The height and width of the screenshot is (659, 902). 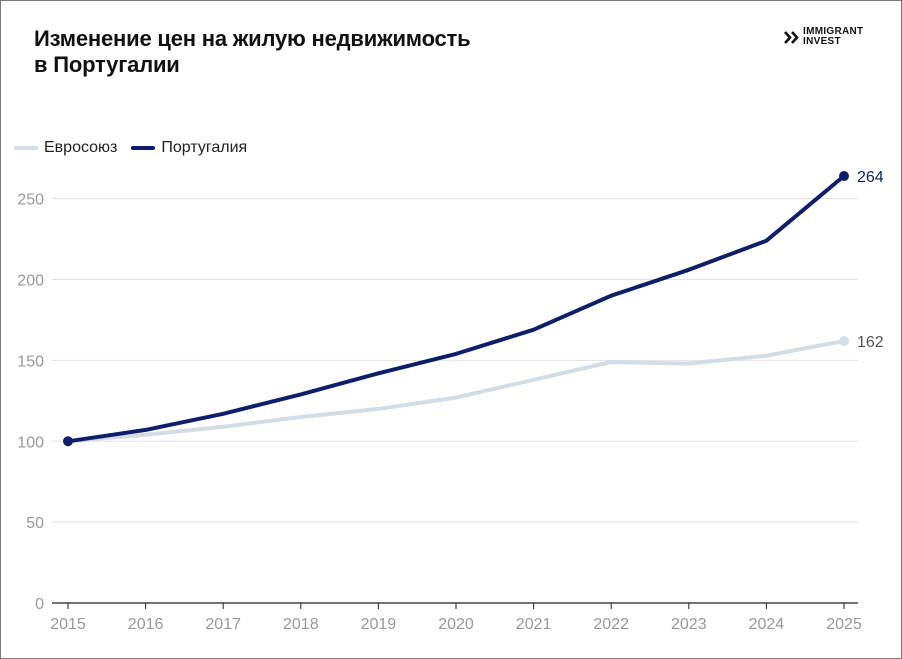 What do you see at coordinates (611, 624) in the screenshot?
I see `x-tick-label-2022: 2022` at bounding box center [611, 624].